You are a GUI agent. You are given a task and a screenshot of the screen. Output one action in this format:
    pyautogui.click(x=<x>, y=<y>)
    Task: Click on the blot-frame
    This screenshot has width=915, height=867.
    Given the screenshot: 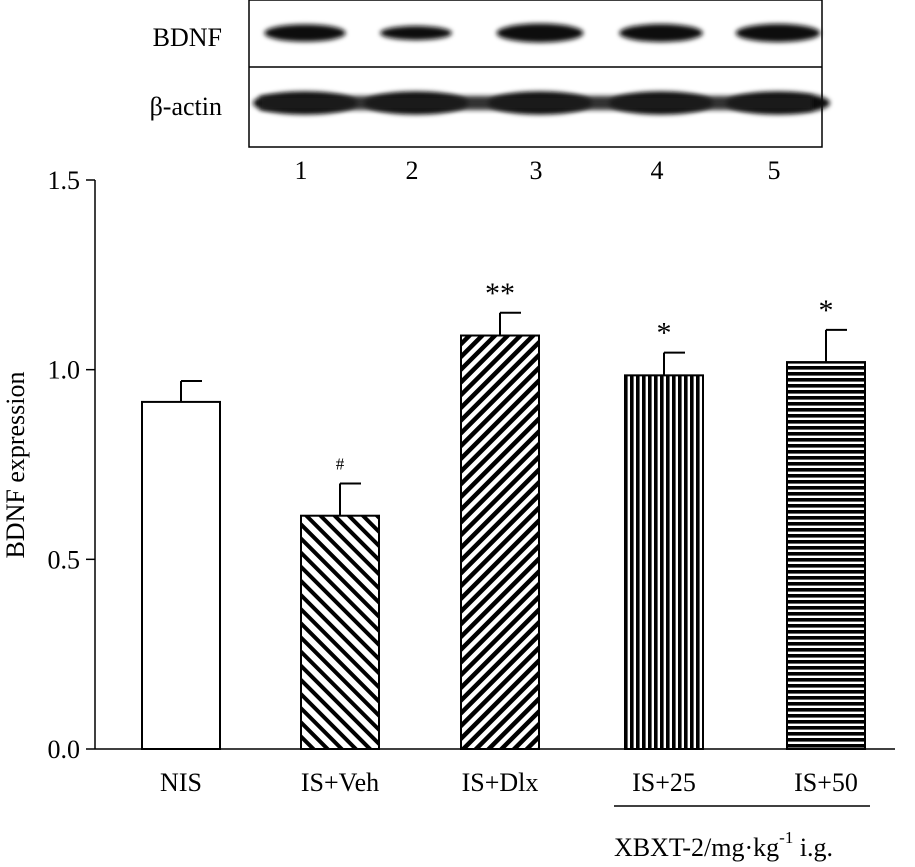 What is the action you would take?
    pyautogui.click(x=535, y=74)
    